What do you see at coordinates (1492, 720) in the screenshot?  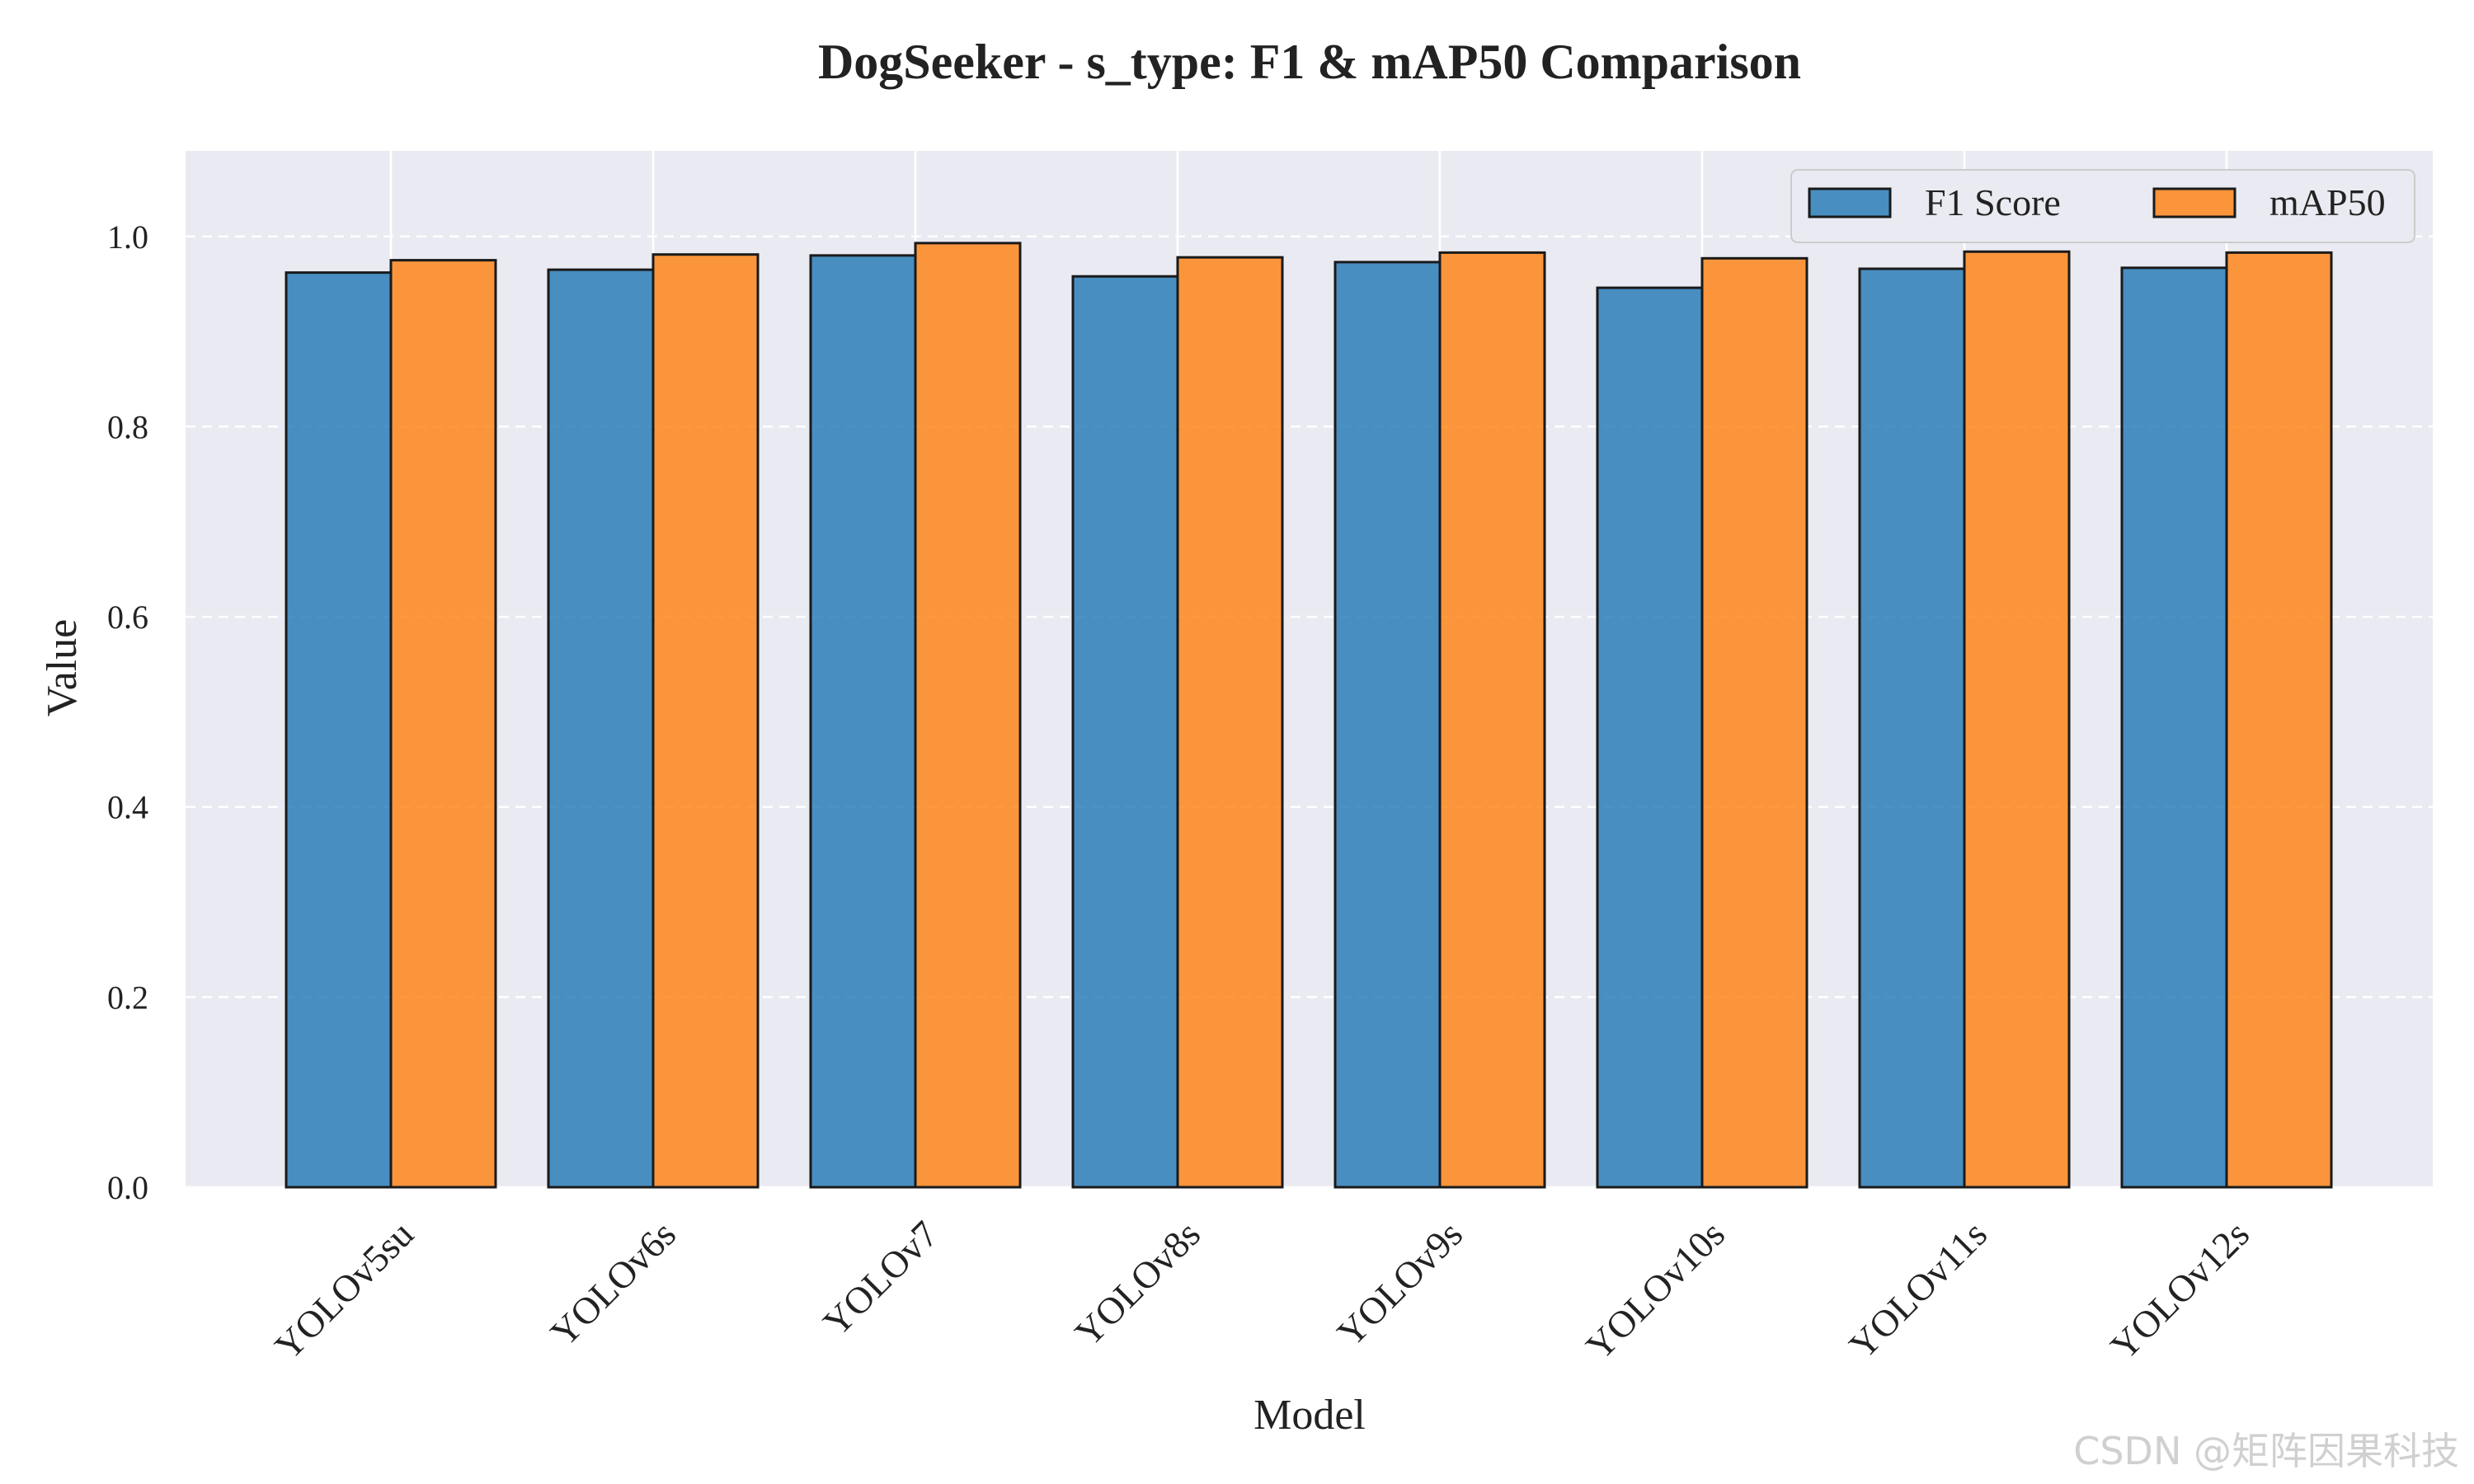 I see `bar-map50-yolov9s` at bounding box center [1492, 720].